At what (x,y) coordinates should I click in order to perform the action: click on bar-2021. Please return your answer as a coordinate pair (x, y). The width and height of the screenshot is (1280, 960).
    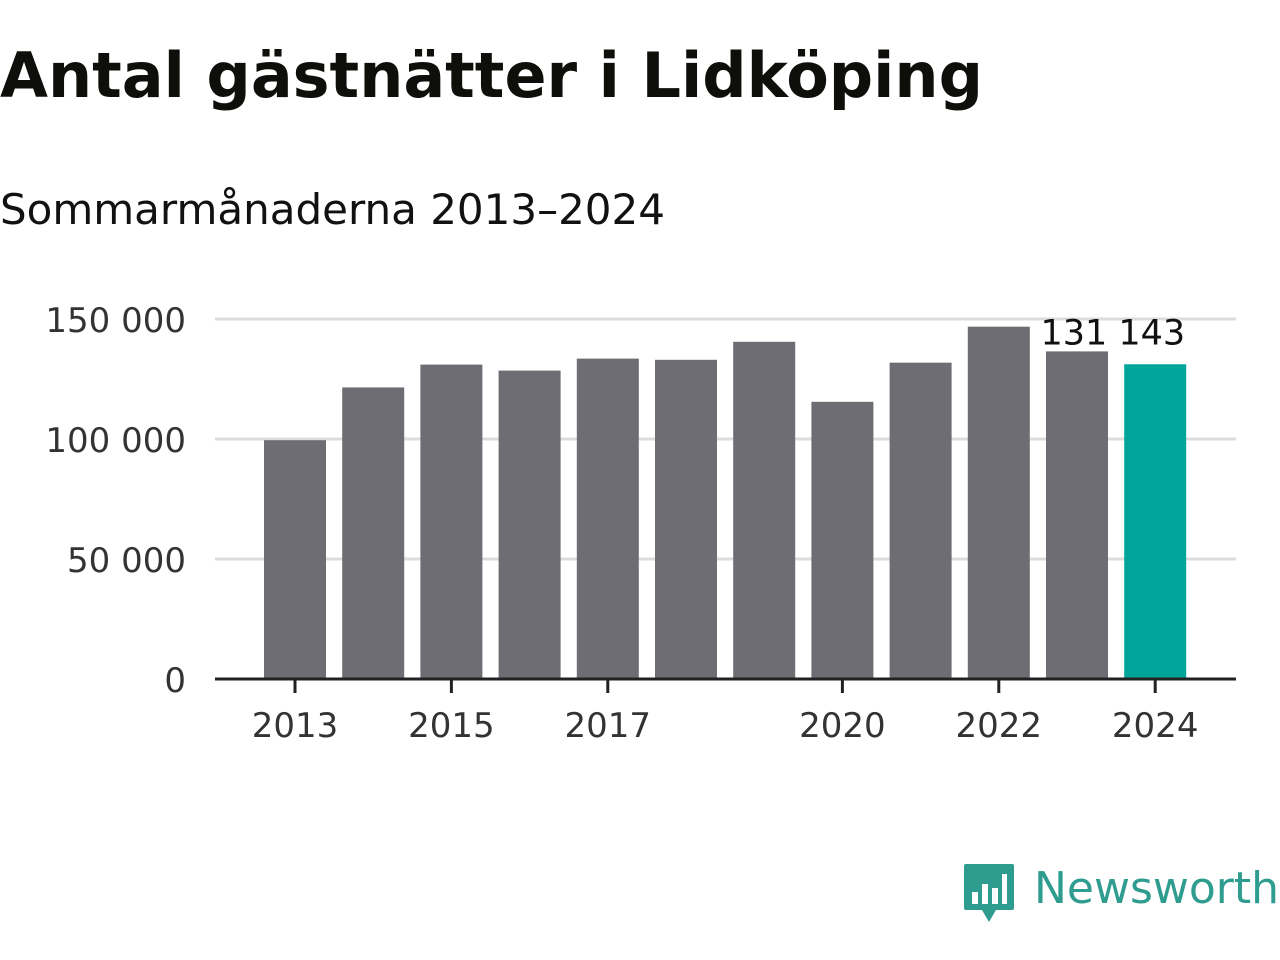
    Looking at the image, I should click on (920, 520).